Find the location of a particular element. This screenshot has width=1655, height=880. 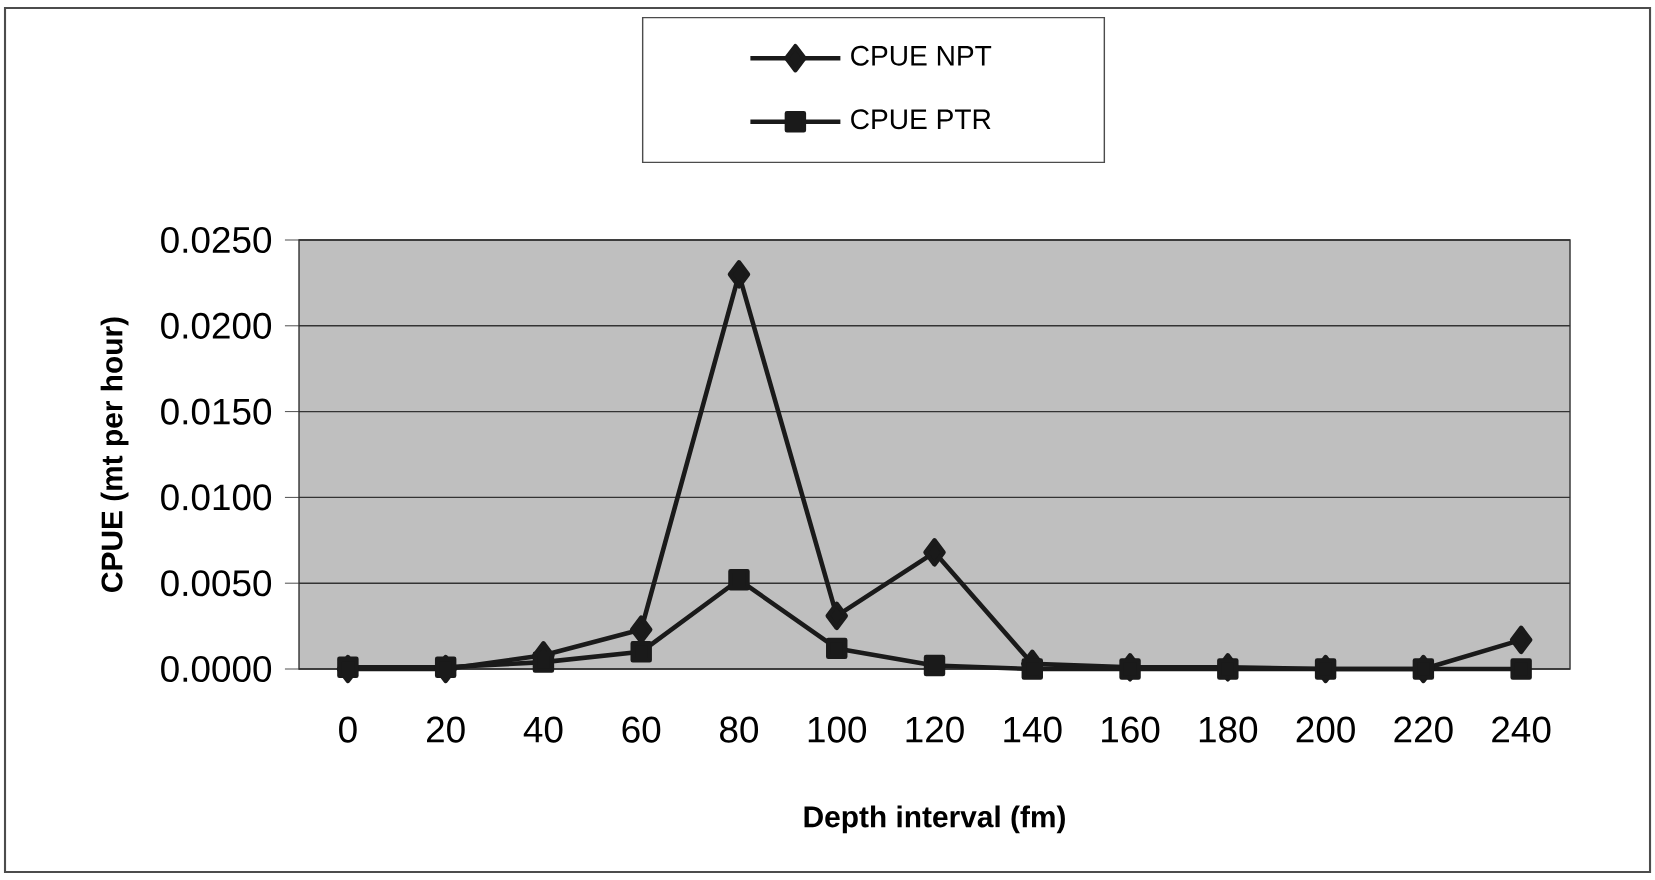

x-tick-label: 0 is located at coordinates (348, 729).